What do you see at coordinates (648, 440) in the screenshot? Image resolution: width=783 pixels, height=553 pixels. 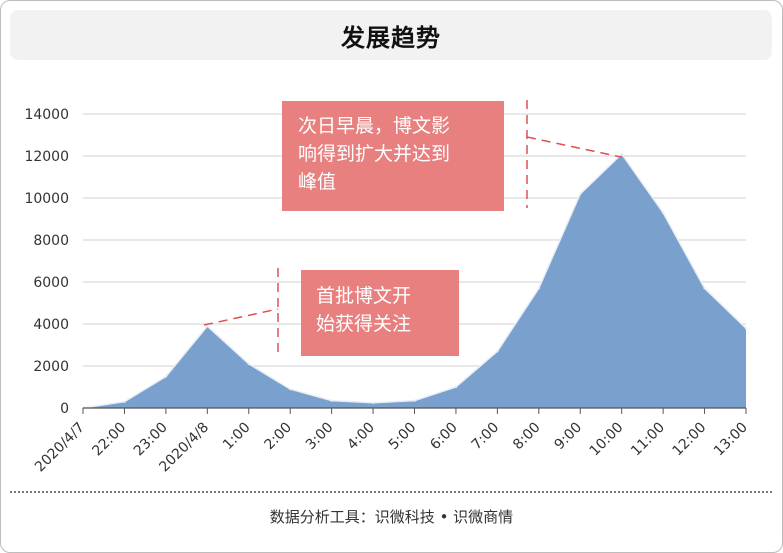 I see `x-tick-label: 11:00` at bounding box center [648, 440].